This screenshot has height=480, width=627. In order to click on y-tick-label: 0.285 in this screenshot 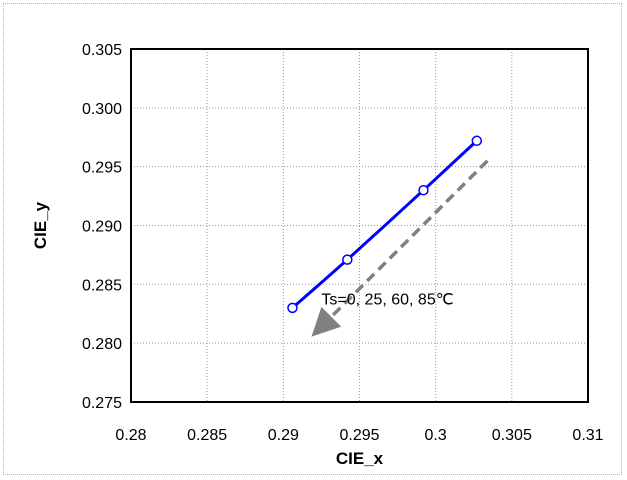, I will do `click(102, 285)`.